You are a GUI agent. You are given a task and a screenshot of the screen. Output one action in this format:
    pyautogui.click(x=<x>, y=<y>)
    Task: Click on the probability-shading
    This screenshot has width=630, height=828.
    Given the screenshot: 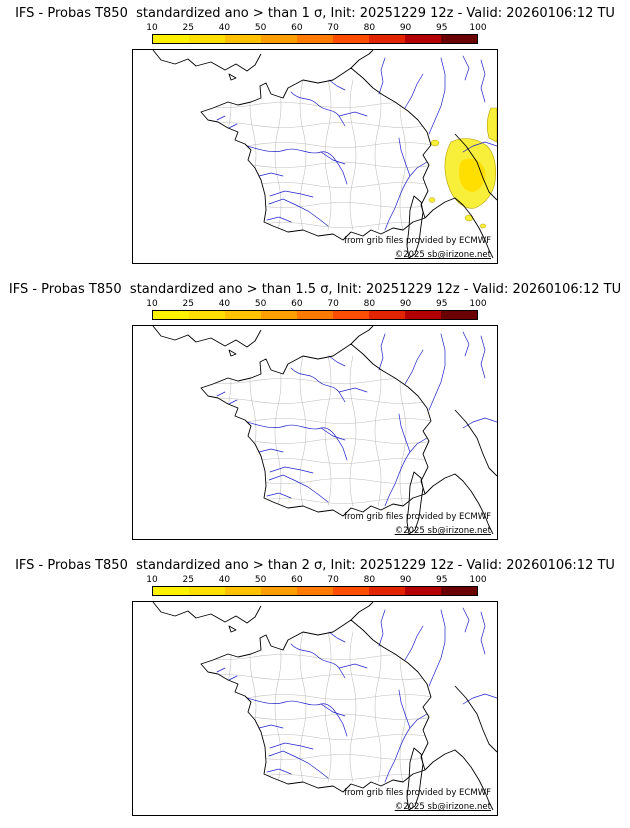 What is the action you would take?
    pyautogui.click(x=462, y=168)
    